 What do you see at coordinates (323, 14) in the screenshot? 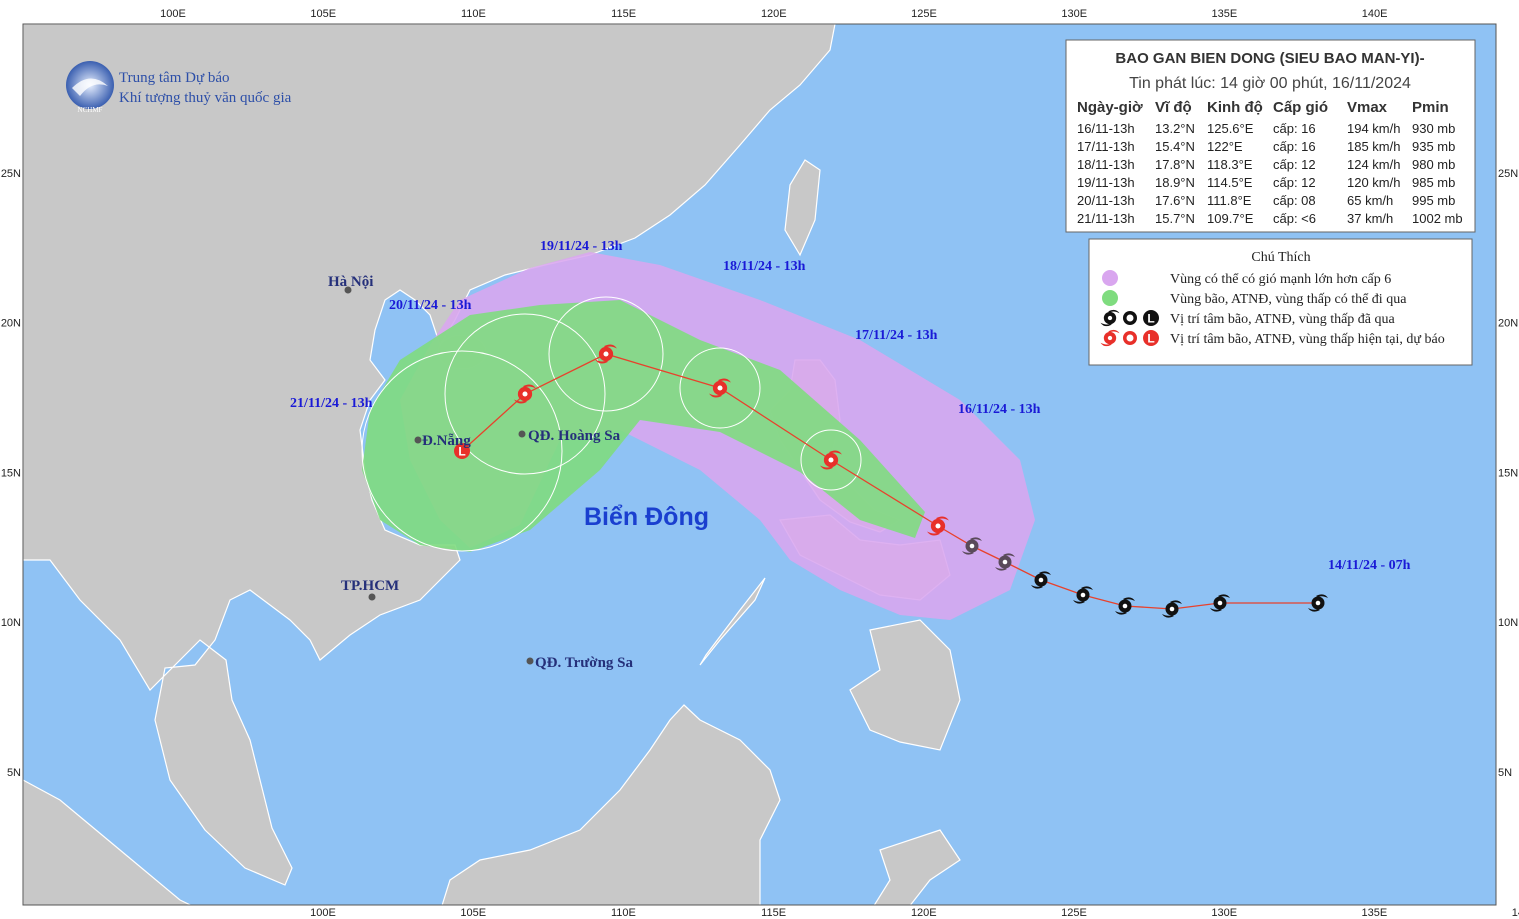
I see `lon-label: 105E` at bounding box center [323, 14].